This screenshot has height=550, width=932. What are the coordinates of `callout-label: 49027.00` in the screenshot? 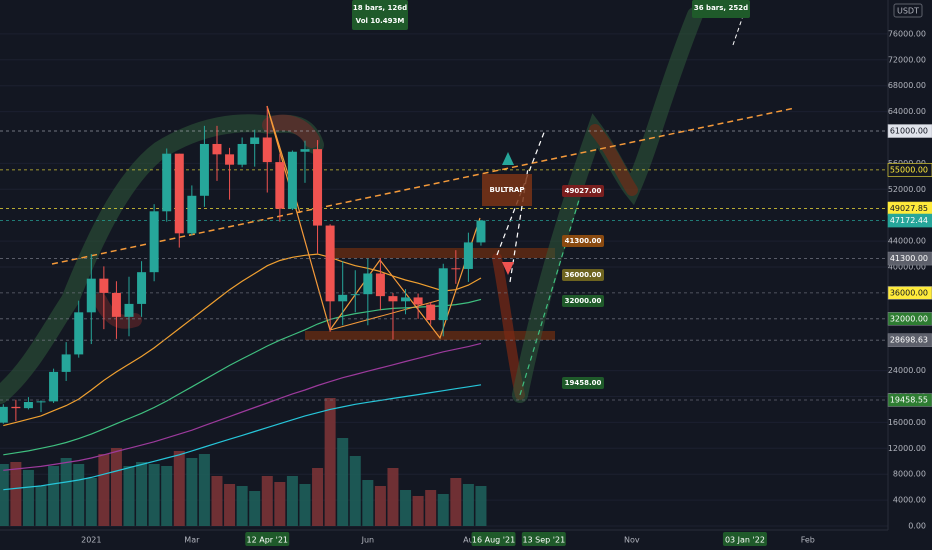 It's located at (583, 191).